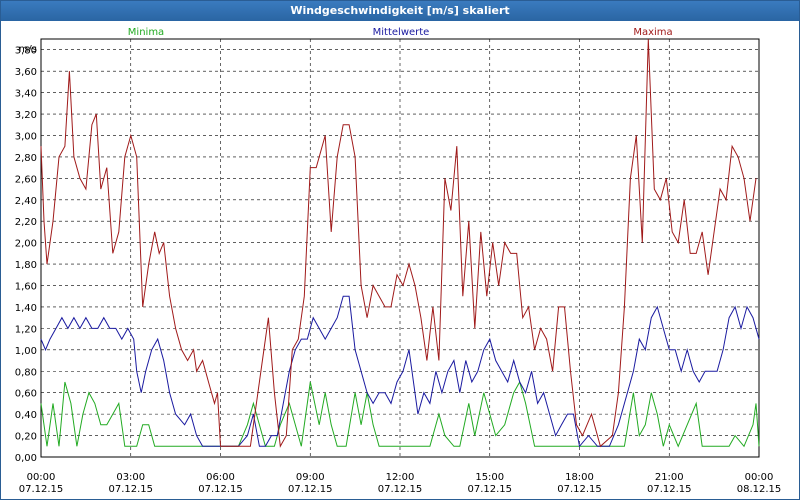 Image resolution: width=800 pixels, height=500 pixels. I want to click on y-tick-label: 0,00, so click(26, 458).